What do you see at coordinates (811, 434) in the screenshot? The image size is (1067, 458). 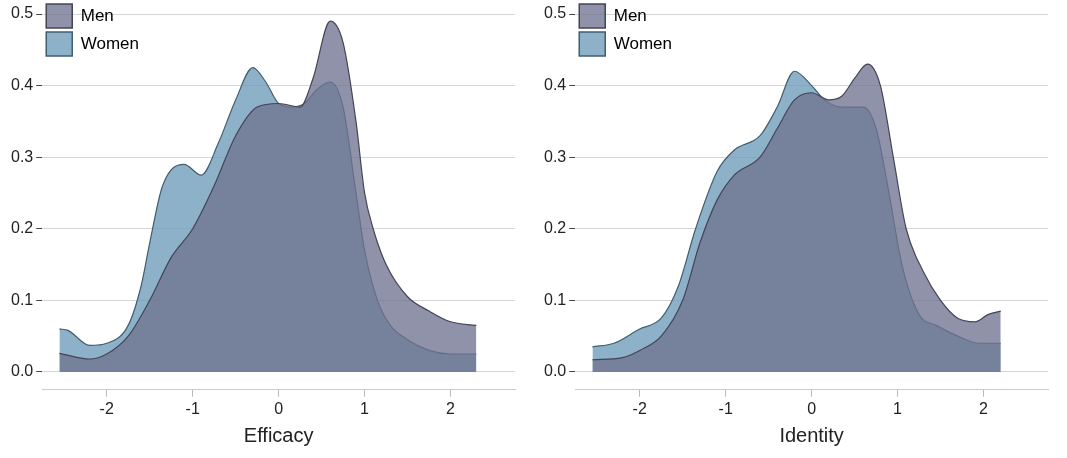 I see `x-axis-title: Identity` at bounding box center [811, 434].